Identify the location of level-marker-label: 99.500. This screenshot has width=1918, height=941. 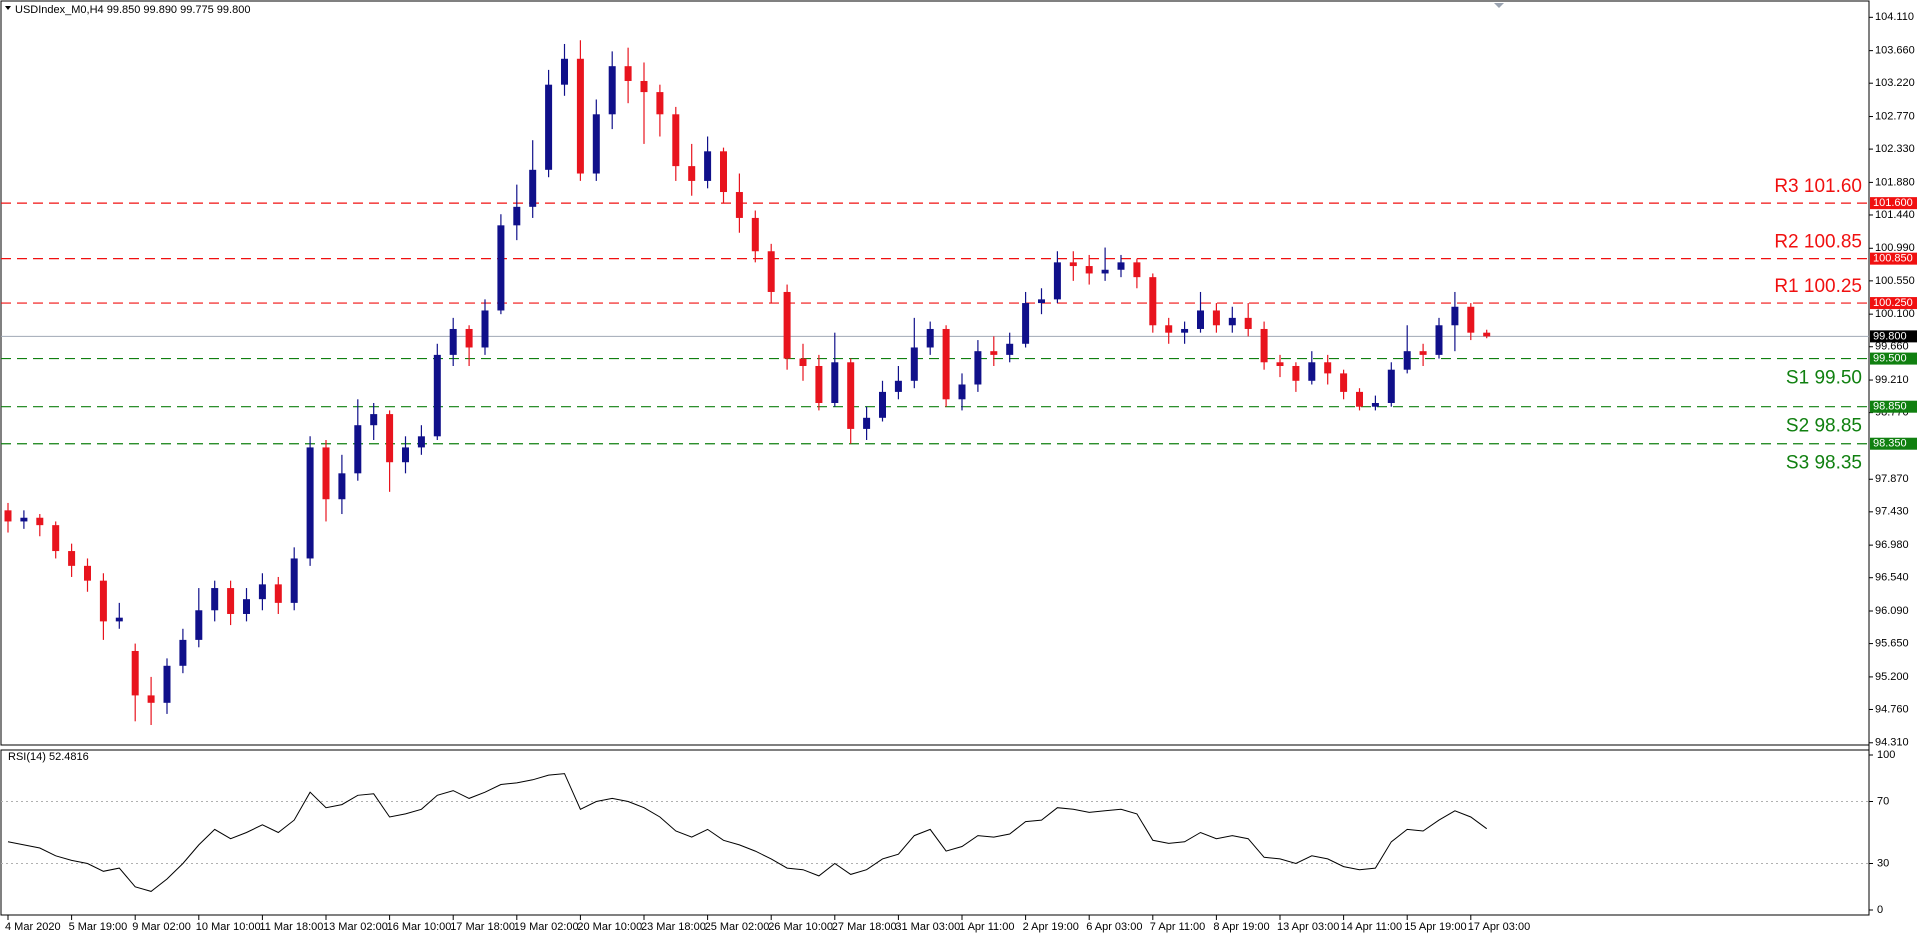
(1890, 358).